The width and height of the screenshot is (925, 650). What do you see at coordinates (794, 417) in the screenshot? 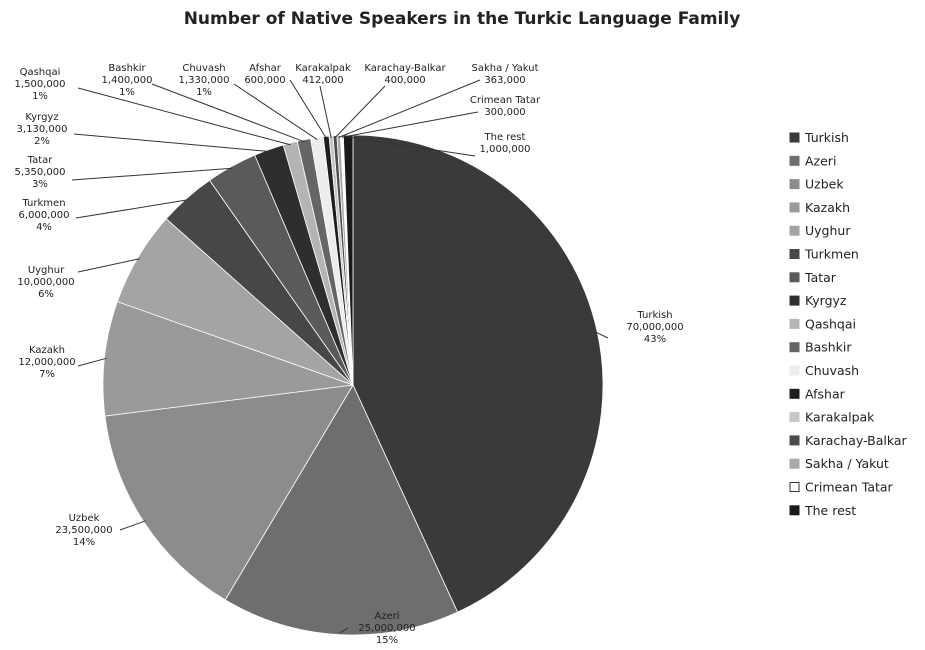
I see `legend-swatch-karakalpak` at bounding box center [794, 417].